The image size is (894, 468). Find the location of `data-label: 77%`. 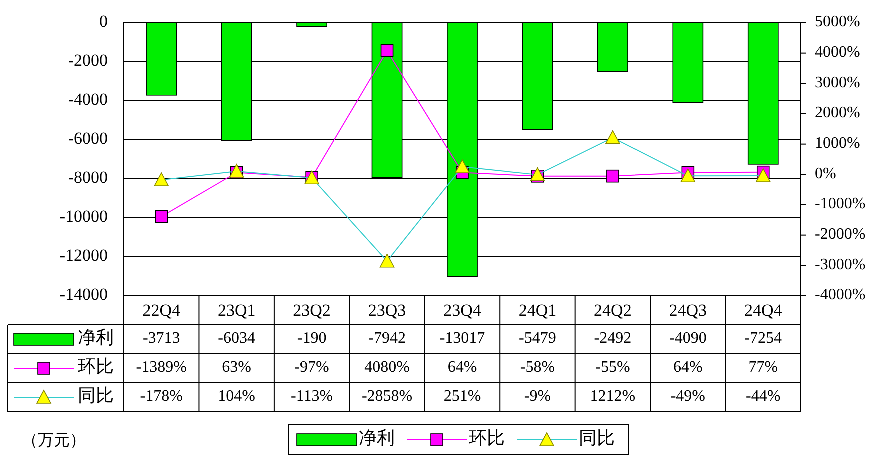

data-label: 77% is located at coordinates (763, 367).